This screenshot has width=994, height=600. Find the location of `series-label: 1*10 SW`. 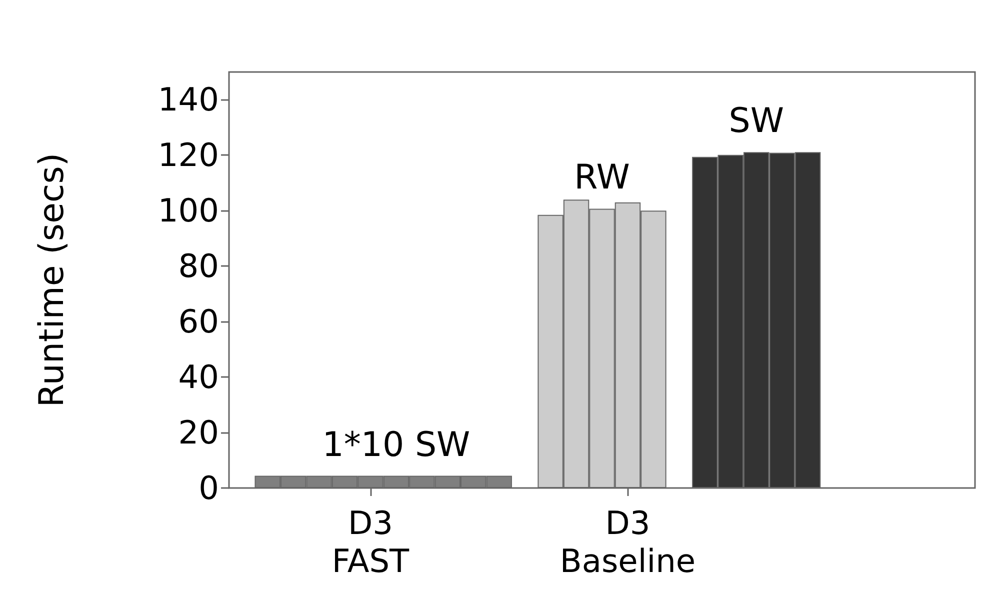

series-label: 1*10 SW is located at coordinates (396, 444).